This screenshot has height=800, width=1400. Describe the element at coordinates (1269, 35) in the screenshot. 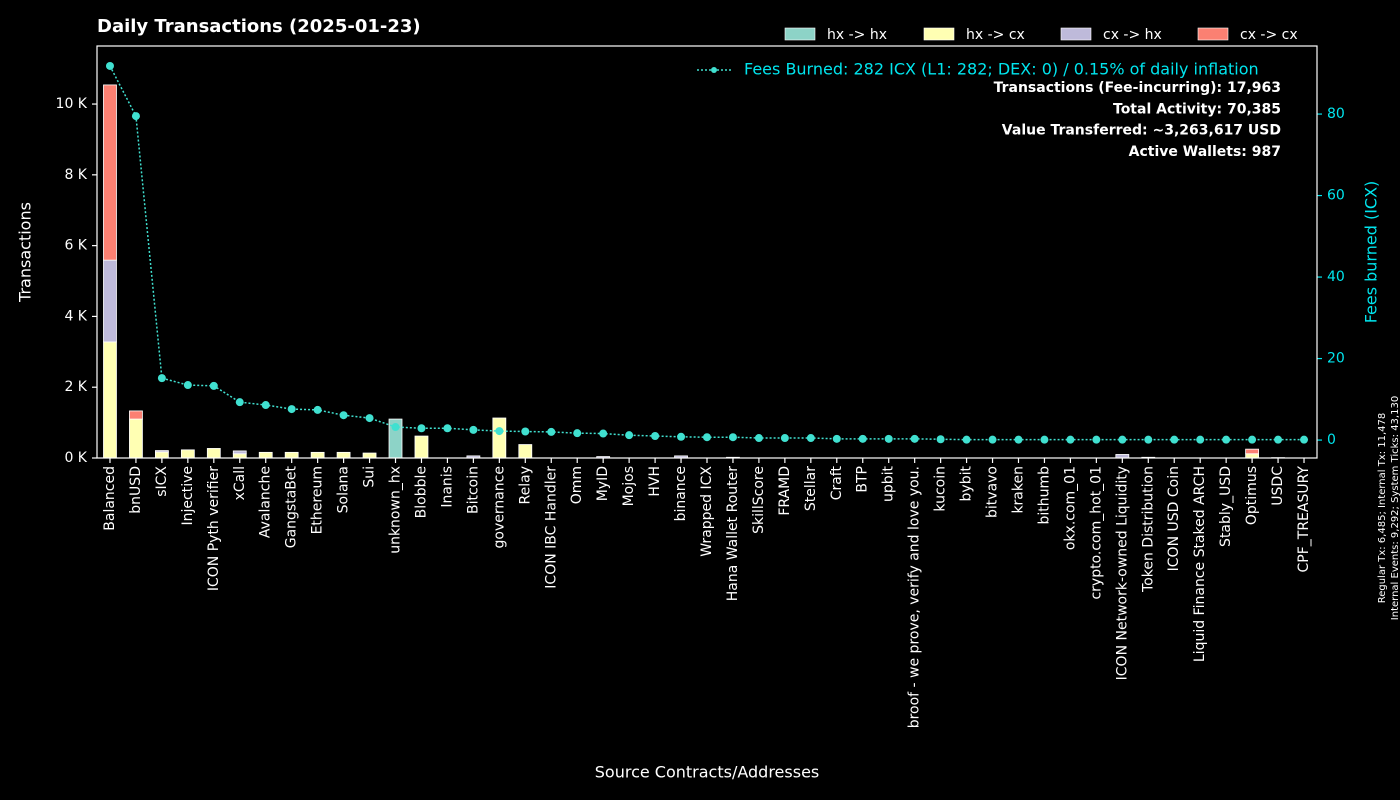

I see `legend-label: cx -> cx` at that location.